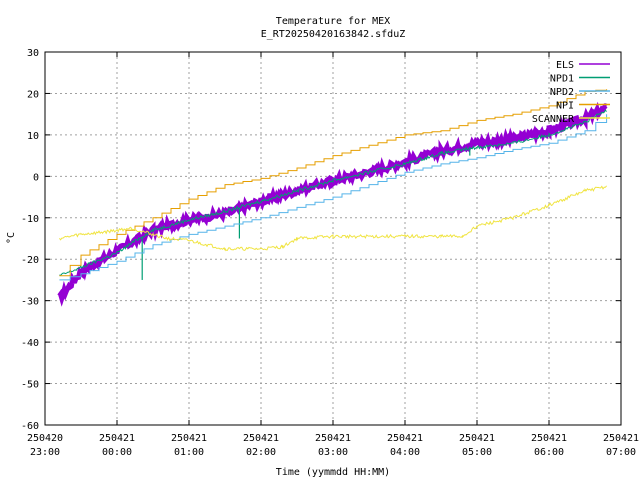  What do you see at coordinates (36, 177) in the screenshot?
I see `y-tick-label: 0` at bounding box center [36, 177].